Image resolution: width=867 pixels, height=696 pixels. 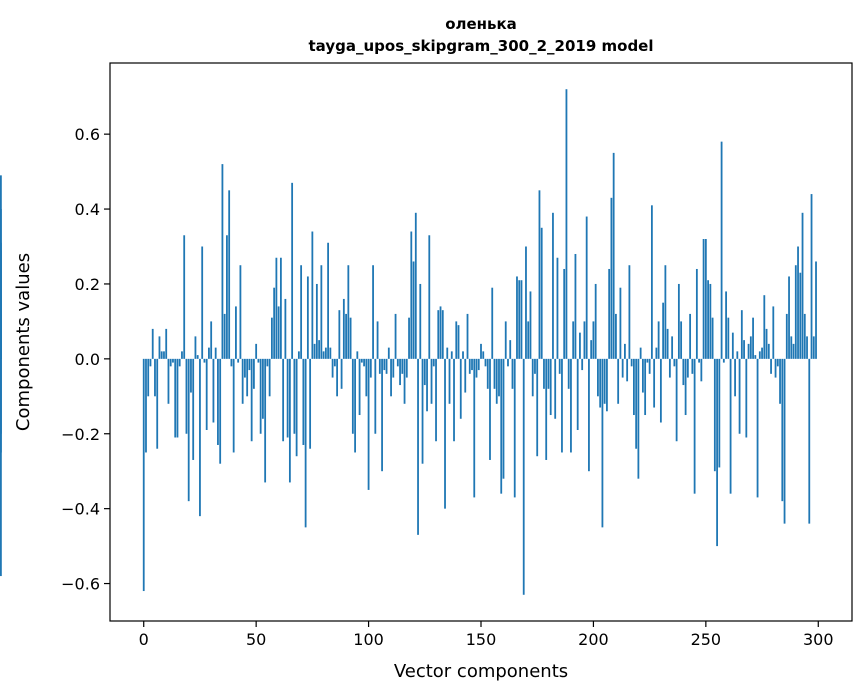 What do you see at coordinates (1, 284) in the screenshot?
I see `bar-undefined` at bounding box center [1, 284].